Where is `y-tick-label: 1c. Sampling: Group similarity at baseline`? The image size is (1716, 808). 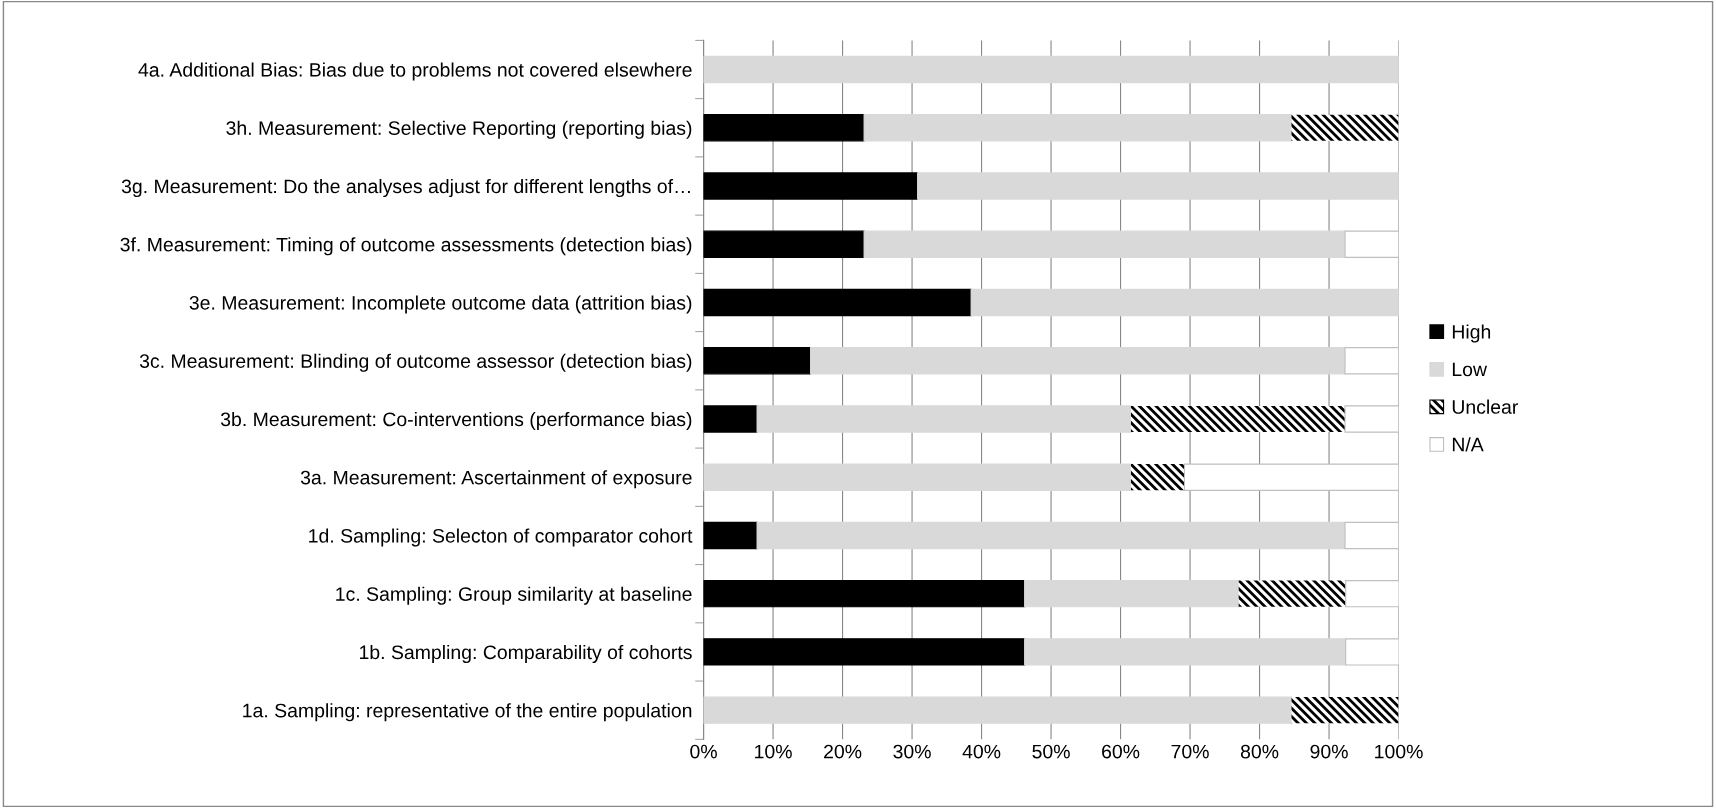
y-tick-label: 1c. Sampling: Group similarity at baseline is located at coordinates (514, 595).